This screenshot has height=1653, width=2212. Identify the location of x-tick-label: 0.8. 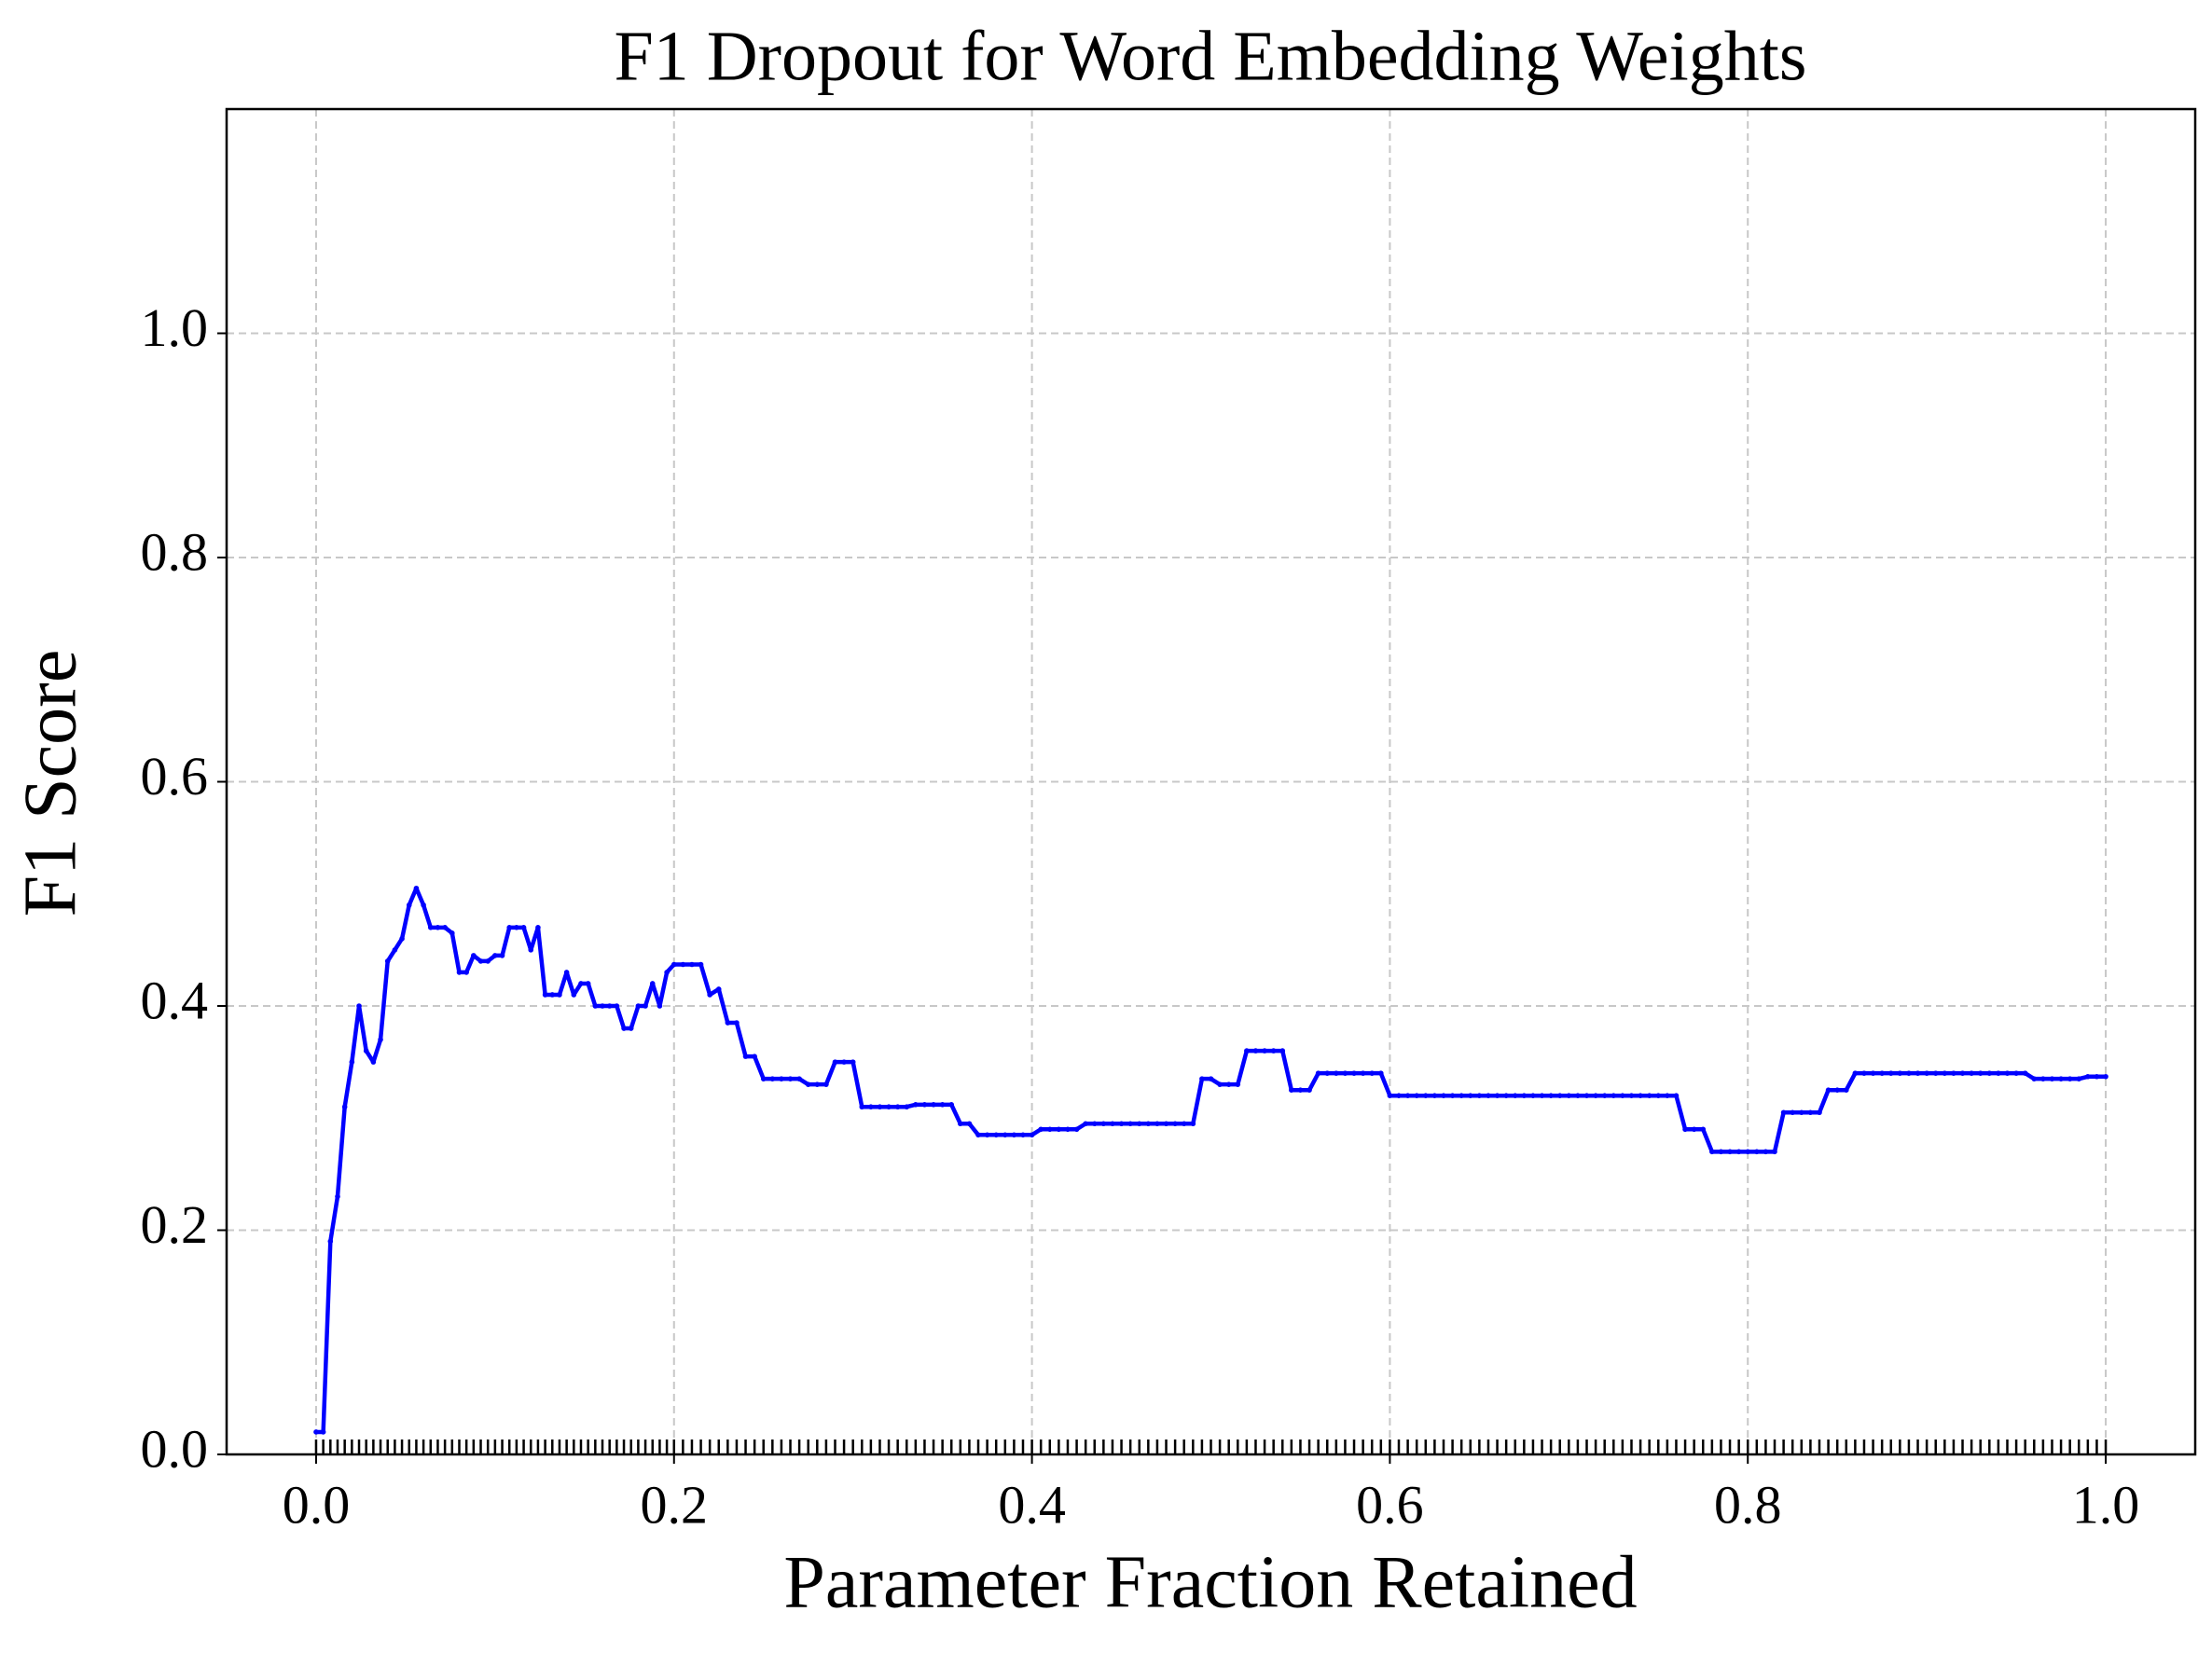
(1748, 1504).